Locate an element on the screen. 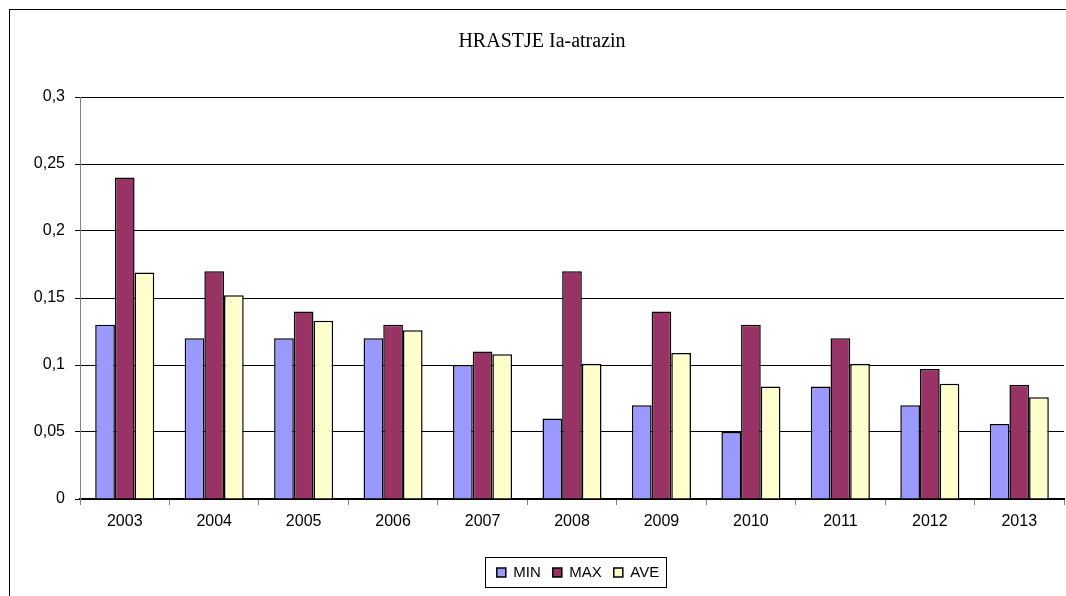 This screenshot has height=596, width=1066. x-tick-label: 2010 is located at coordinates (751, 521).